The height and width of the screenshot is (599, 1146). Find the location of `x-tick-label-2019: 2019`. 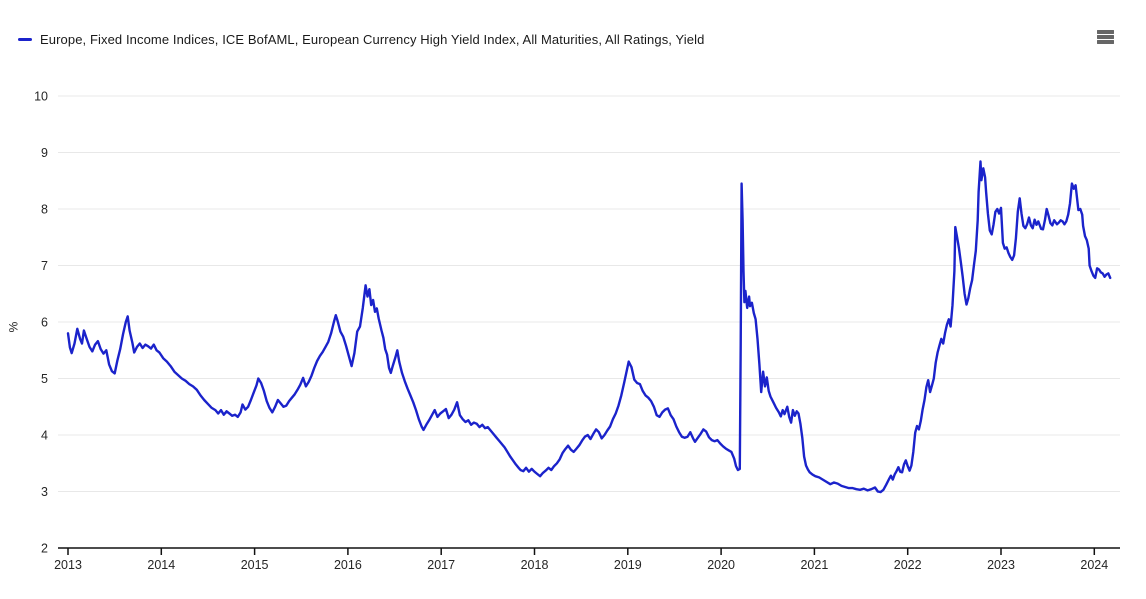

x-tick-label-2019: 2019 is located at coordinates (628, 565).